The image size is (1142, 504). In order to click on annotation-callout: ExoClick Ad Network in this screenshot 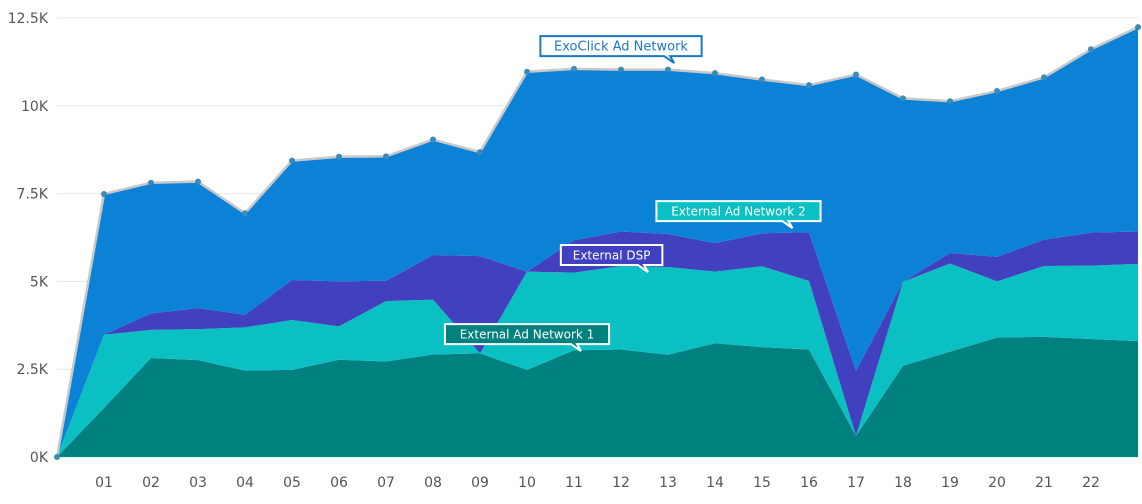, I will do `click(621, 49)`.